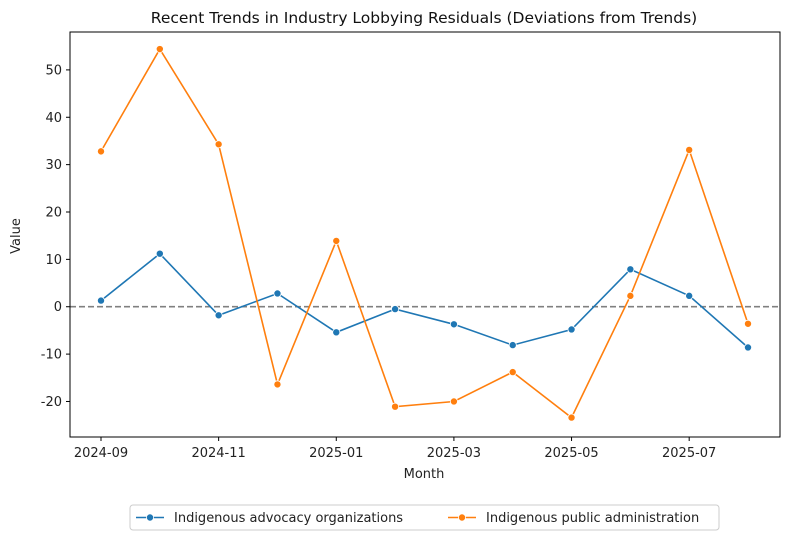 This screenshot has height=540, width=789. What do you see at coordinates (51, 402) in the screenshot?
I see `y-tick-label: -20` at bounding box center [51, 402].